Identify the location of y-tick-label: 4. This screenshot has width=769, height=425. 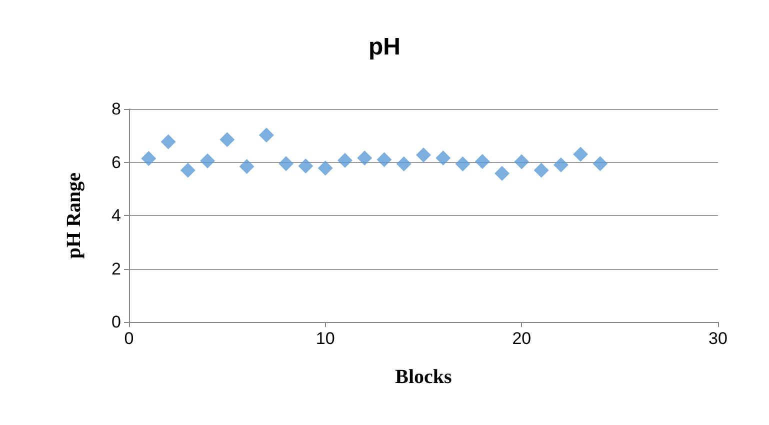
(116, 215).